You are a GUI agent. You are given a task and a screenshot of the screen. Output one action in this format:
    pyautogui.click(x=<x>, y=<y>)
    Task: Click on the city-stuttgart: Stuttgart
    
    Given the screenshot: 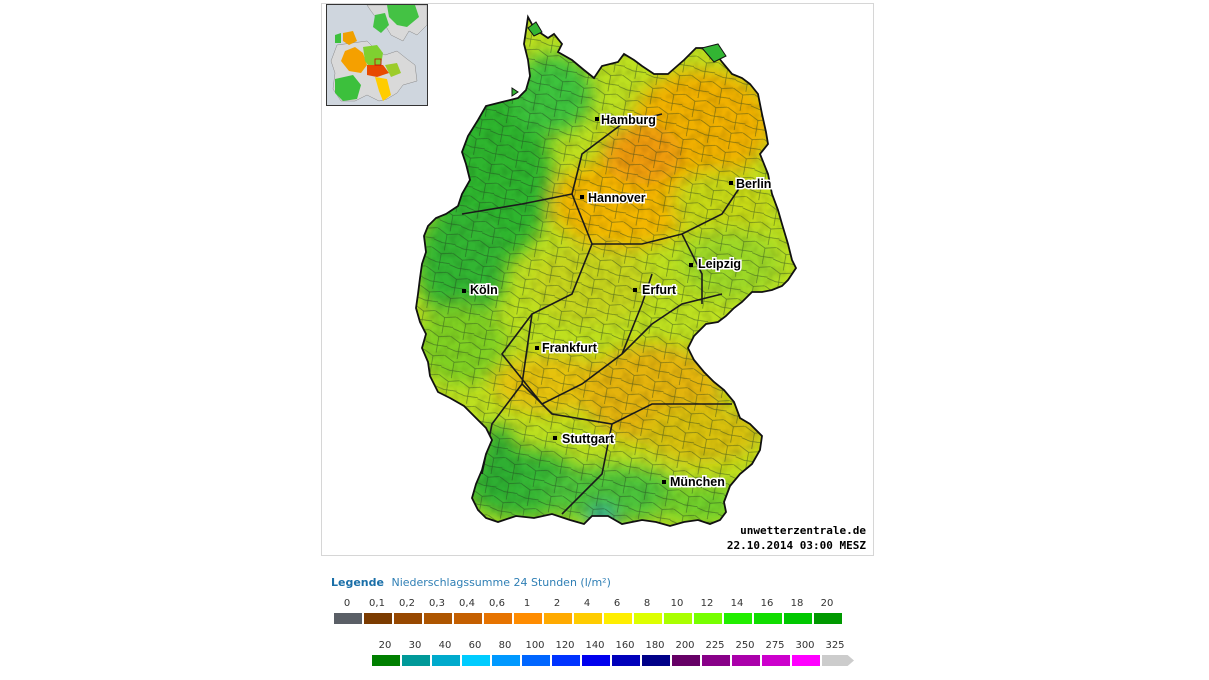 What is the action you would take?
    pyautogui.click(x=584, y=439)
    